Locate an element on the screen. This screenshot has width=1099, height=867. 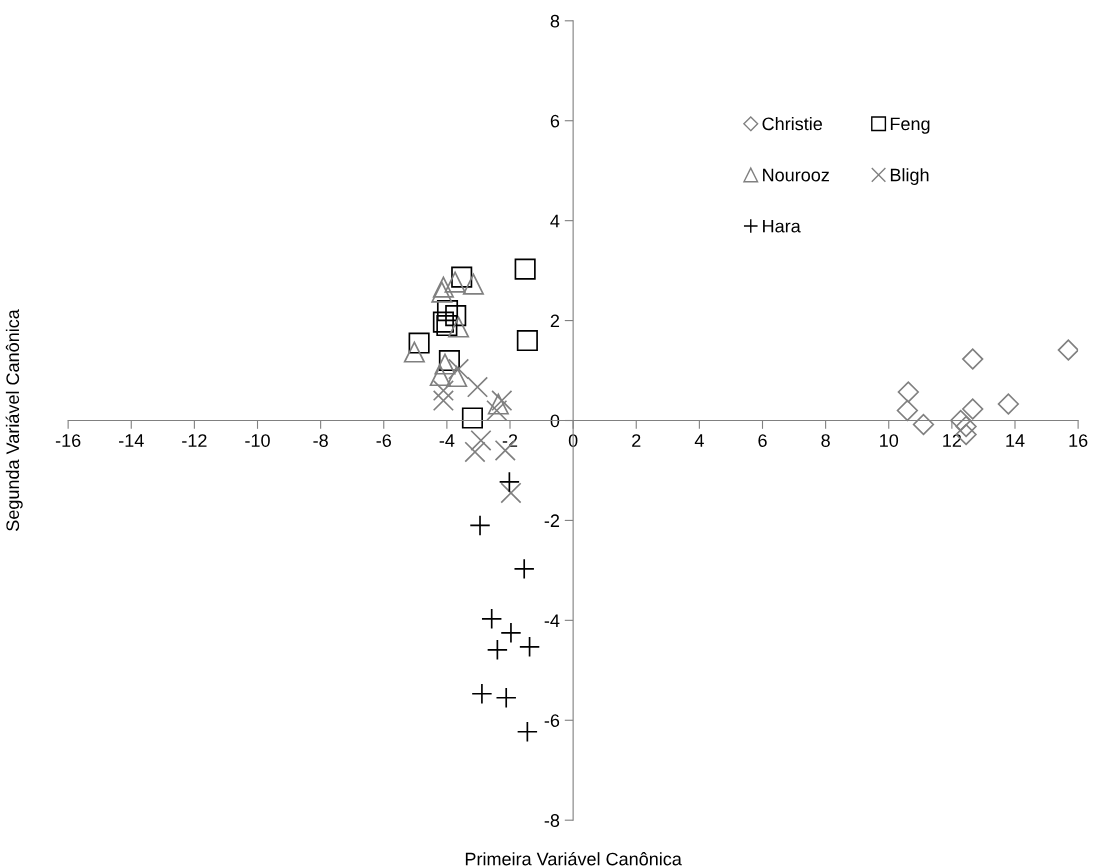
legend-label: Bligh is located at coordinates (909, 176).